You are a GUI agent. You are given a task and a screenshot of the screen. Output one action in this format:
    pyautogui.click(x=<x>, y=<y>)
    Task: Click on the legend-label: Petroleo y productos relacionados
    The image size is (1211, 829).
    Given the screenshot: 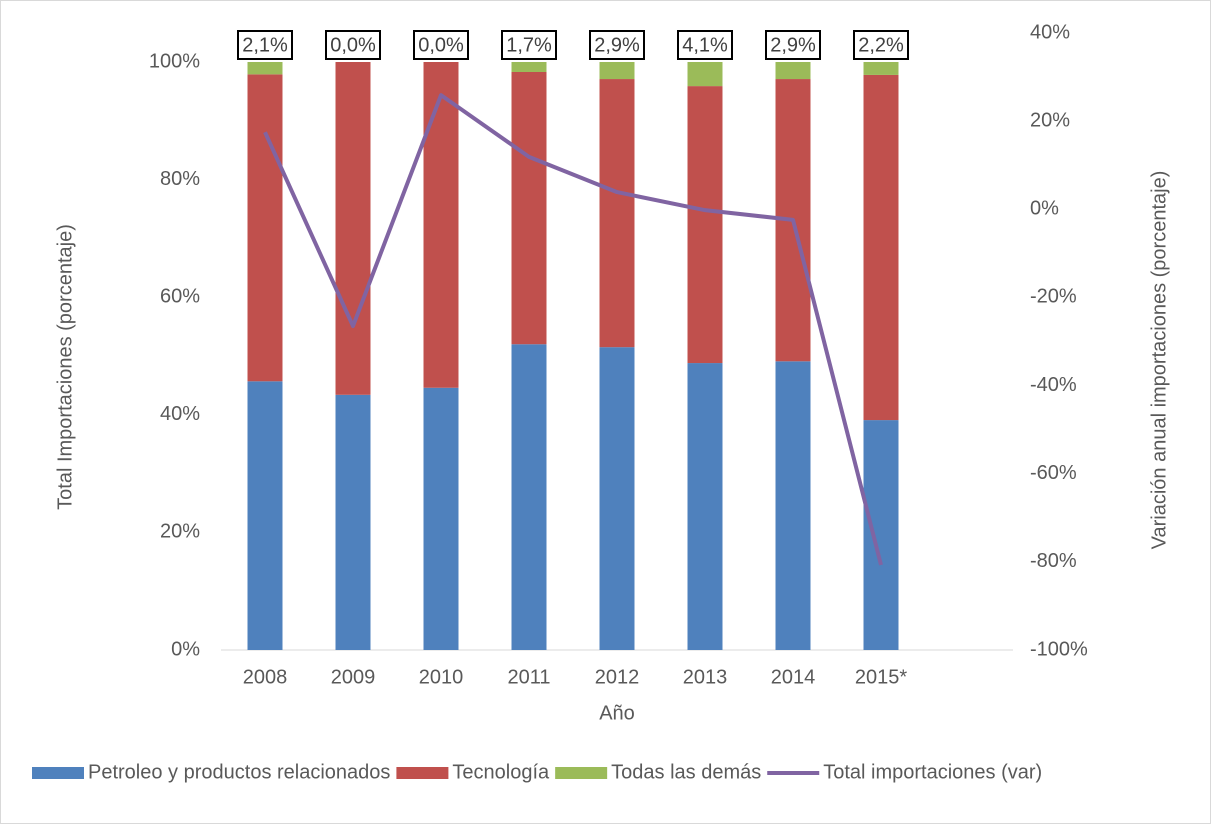 What is the action you would take?
    pyautogui.click(x=239, y=772)
    